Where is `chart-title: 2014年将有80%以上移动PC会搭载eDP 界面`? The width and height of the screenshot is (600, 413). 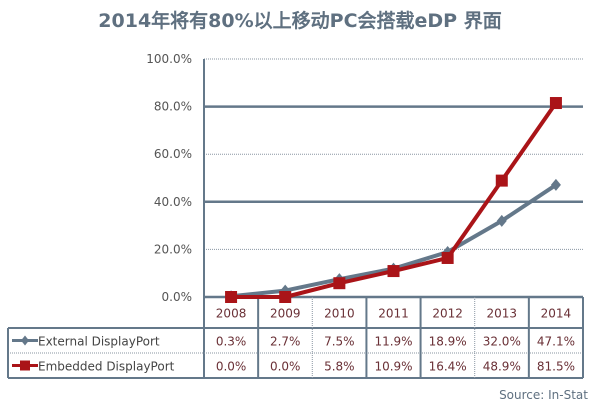
chart-title: 2014年将有80%以上移动PC会搭载eDP 界面 is located at coordinates (300, 21).